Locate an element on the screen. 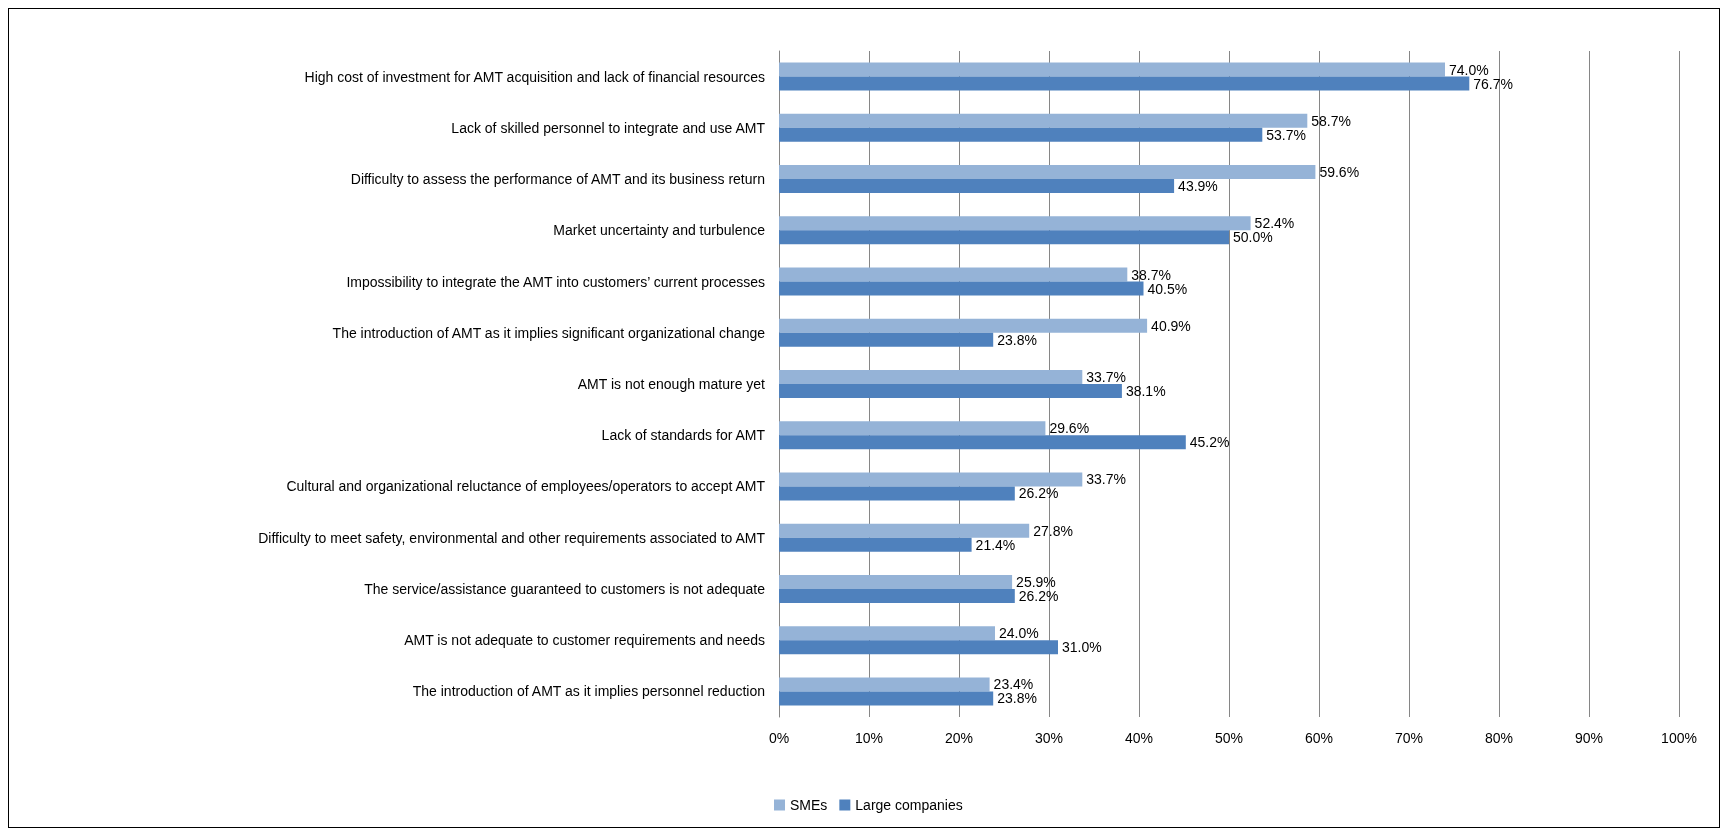  y-tick-label: High cost of investment for AMT acquisition and lack of financial resources is located at coordinates (534, 76).